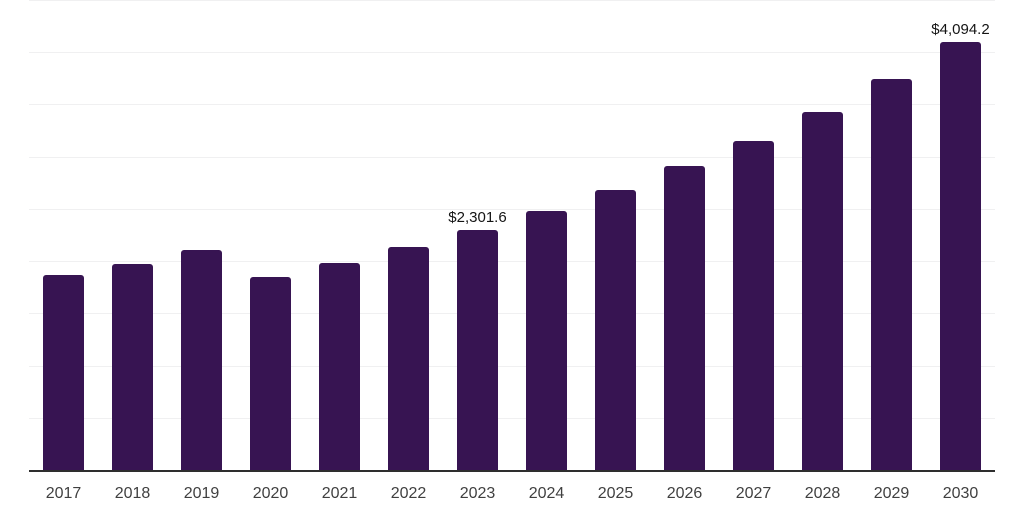 The image size is (1024, 512). Describe the element at coordinates (546, 493) in the screenshot. I see `x-tick-label-2024: 2024` at that location.